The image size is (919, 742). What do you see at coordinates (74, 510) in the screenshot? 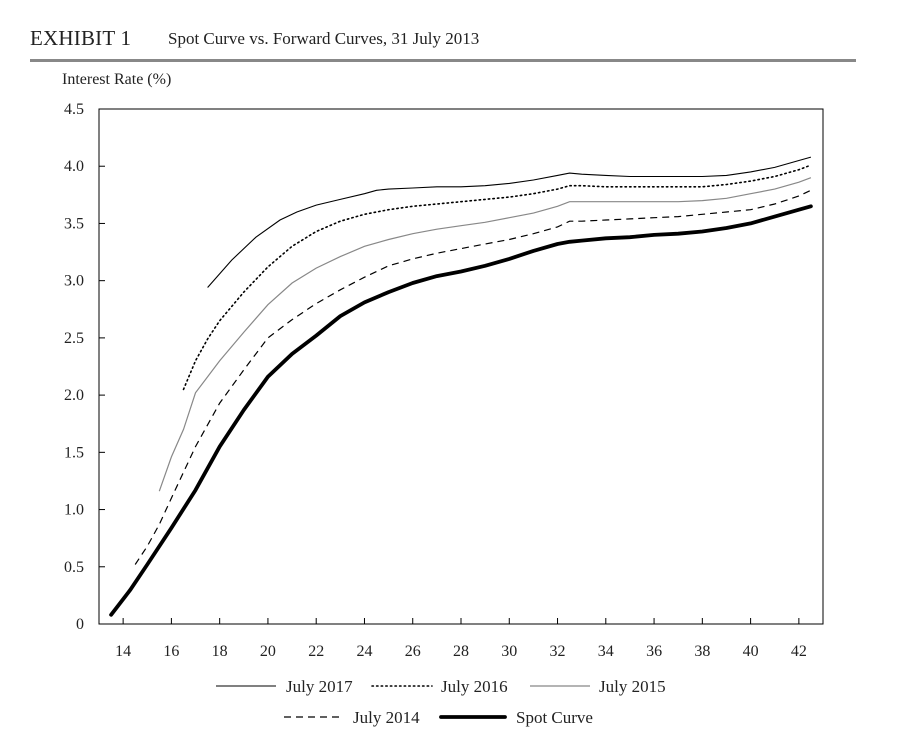
I see `y-tick-label: 1.0` at bounding box center [74, 510].